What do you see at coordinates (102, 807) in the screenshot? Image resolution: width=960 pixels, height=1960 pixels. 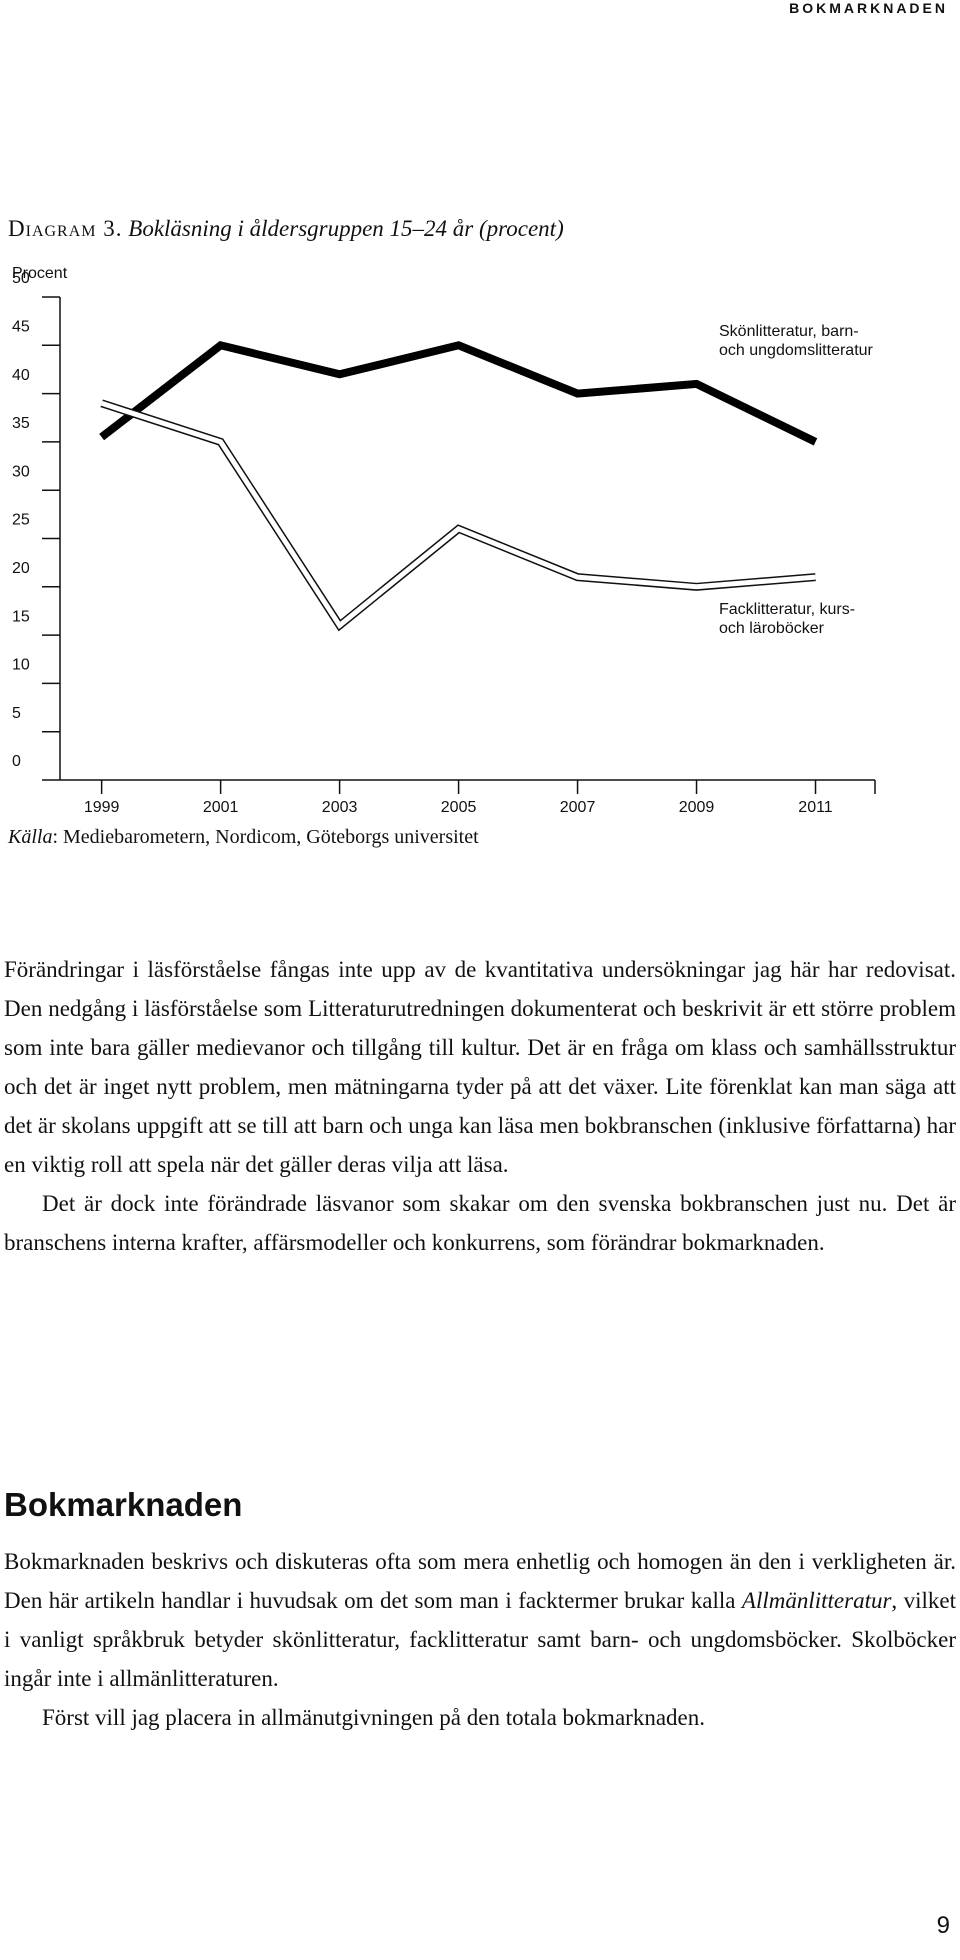 I see `x-tick-label: 1999` at bounding box center [102, 807].